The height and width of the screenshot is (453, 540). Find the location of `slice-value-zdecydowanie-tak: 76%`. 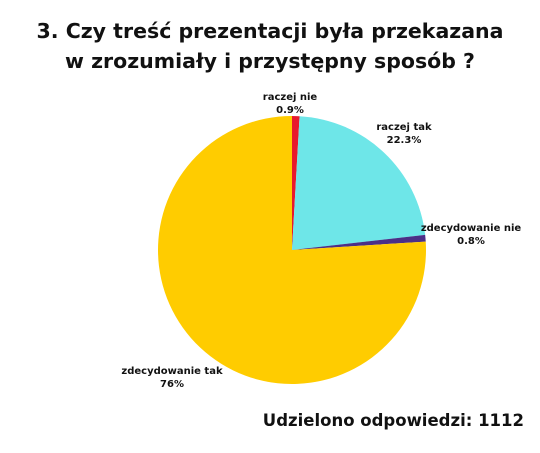

slice-value-zdecydowanie-tak: 76% is located at coordinates (172, 384).